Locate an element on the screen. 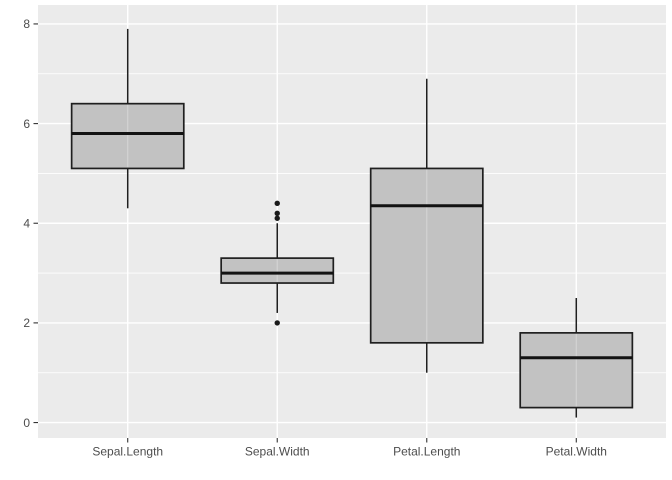 The height and width of the screenshot is (480, 672). y-tick-label: 6 is located at coordinates (26, 124).